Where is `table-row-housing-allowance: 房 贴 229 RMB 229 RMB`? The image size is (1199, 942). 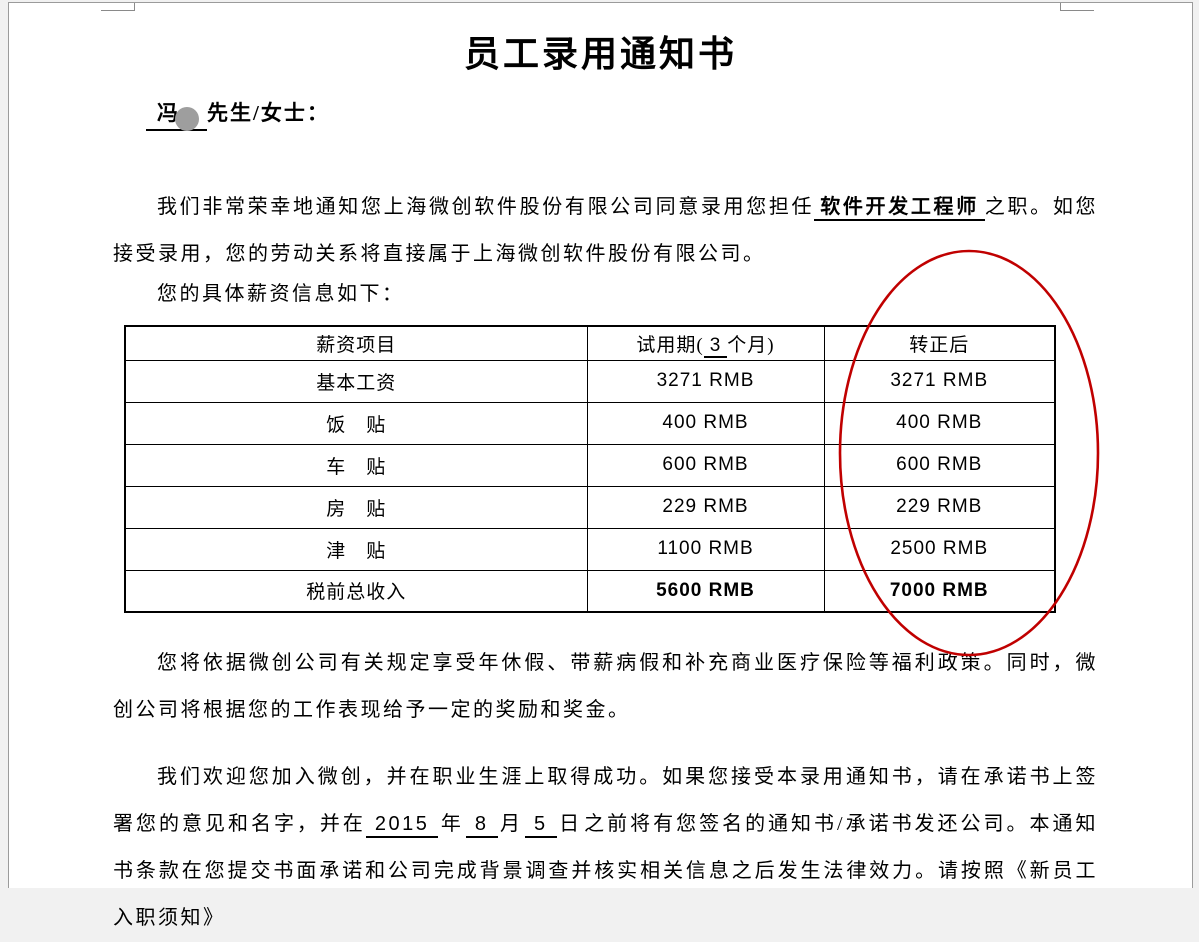
table-row-housing-allowance: 房 贴 229 RMB 229 RMB is located at coordinates (590, 507).